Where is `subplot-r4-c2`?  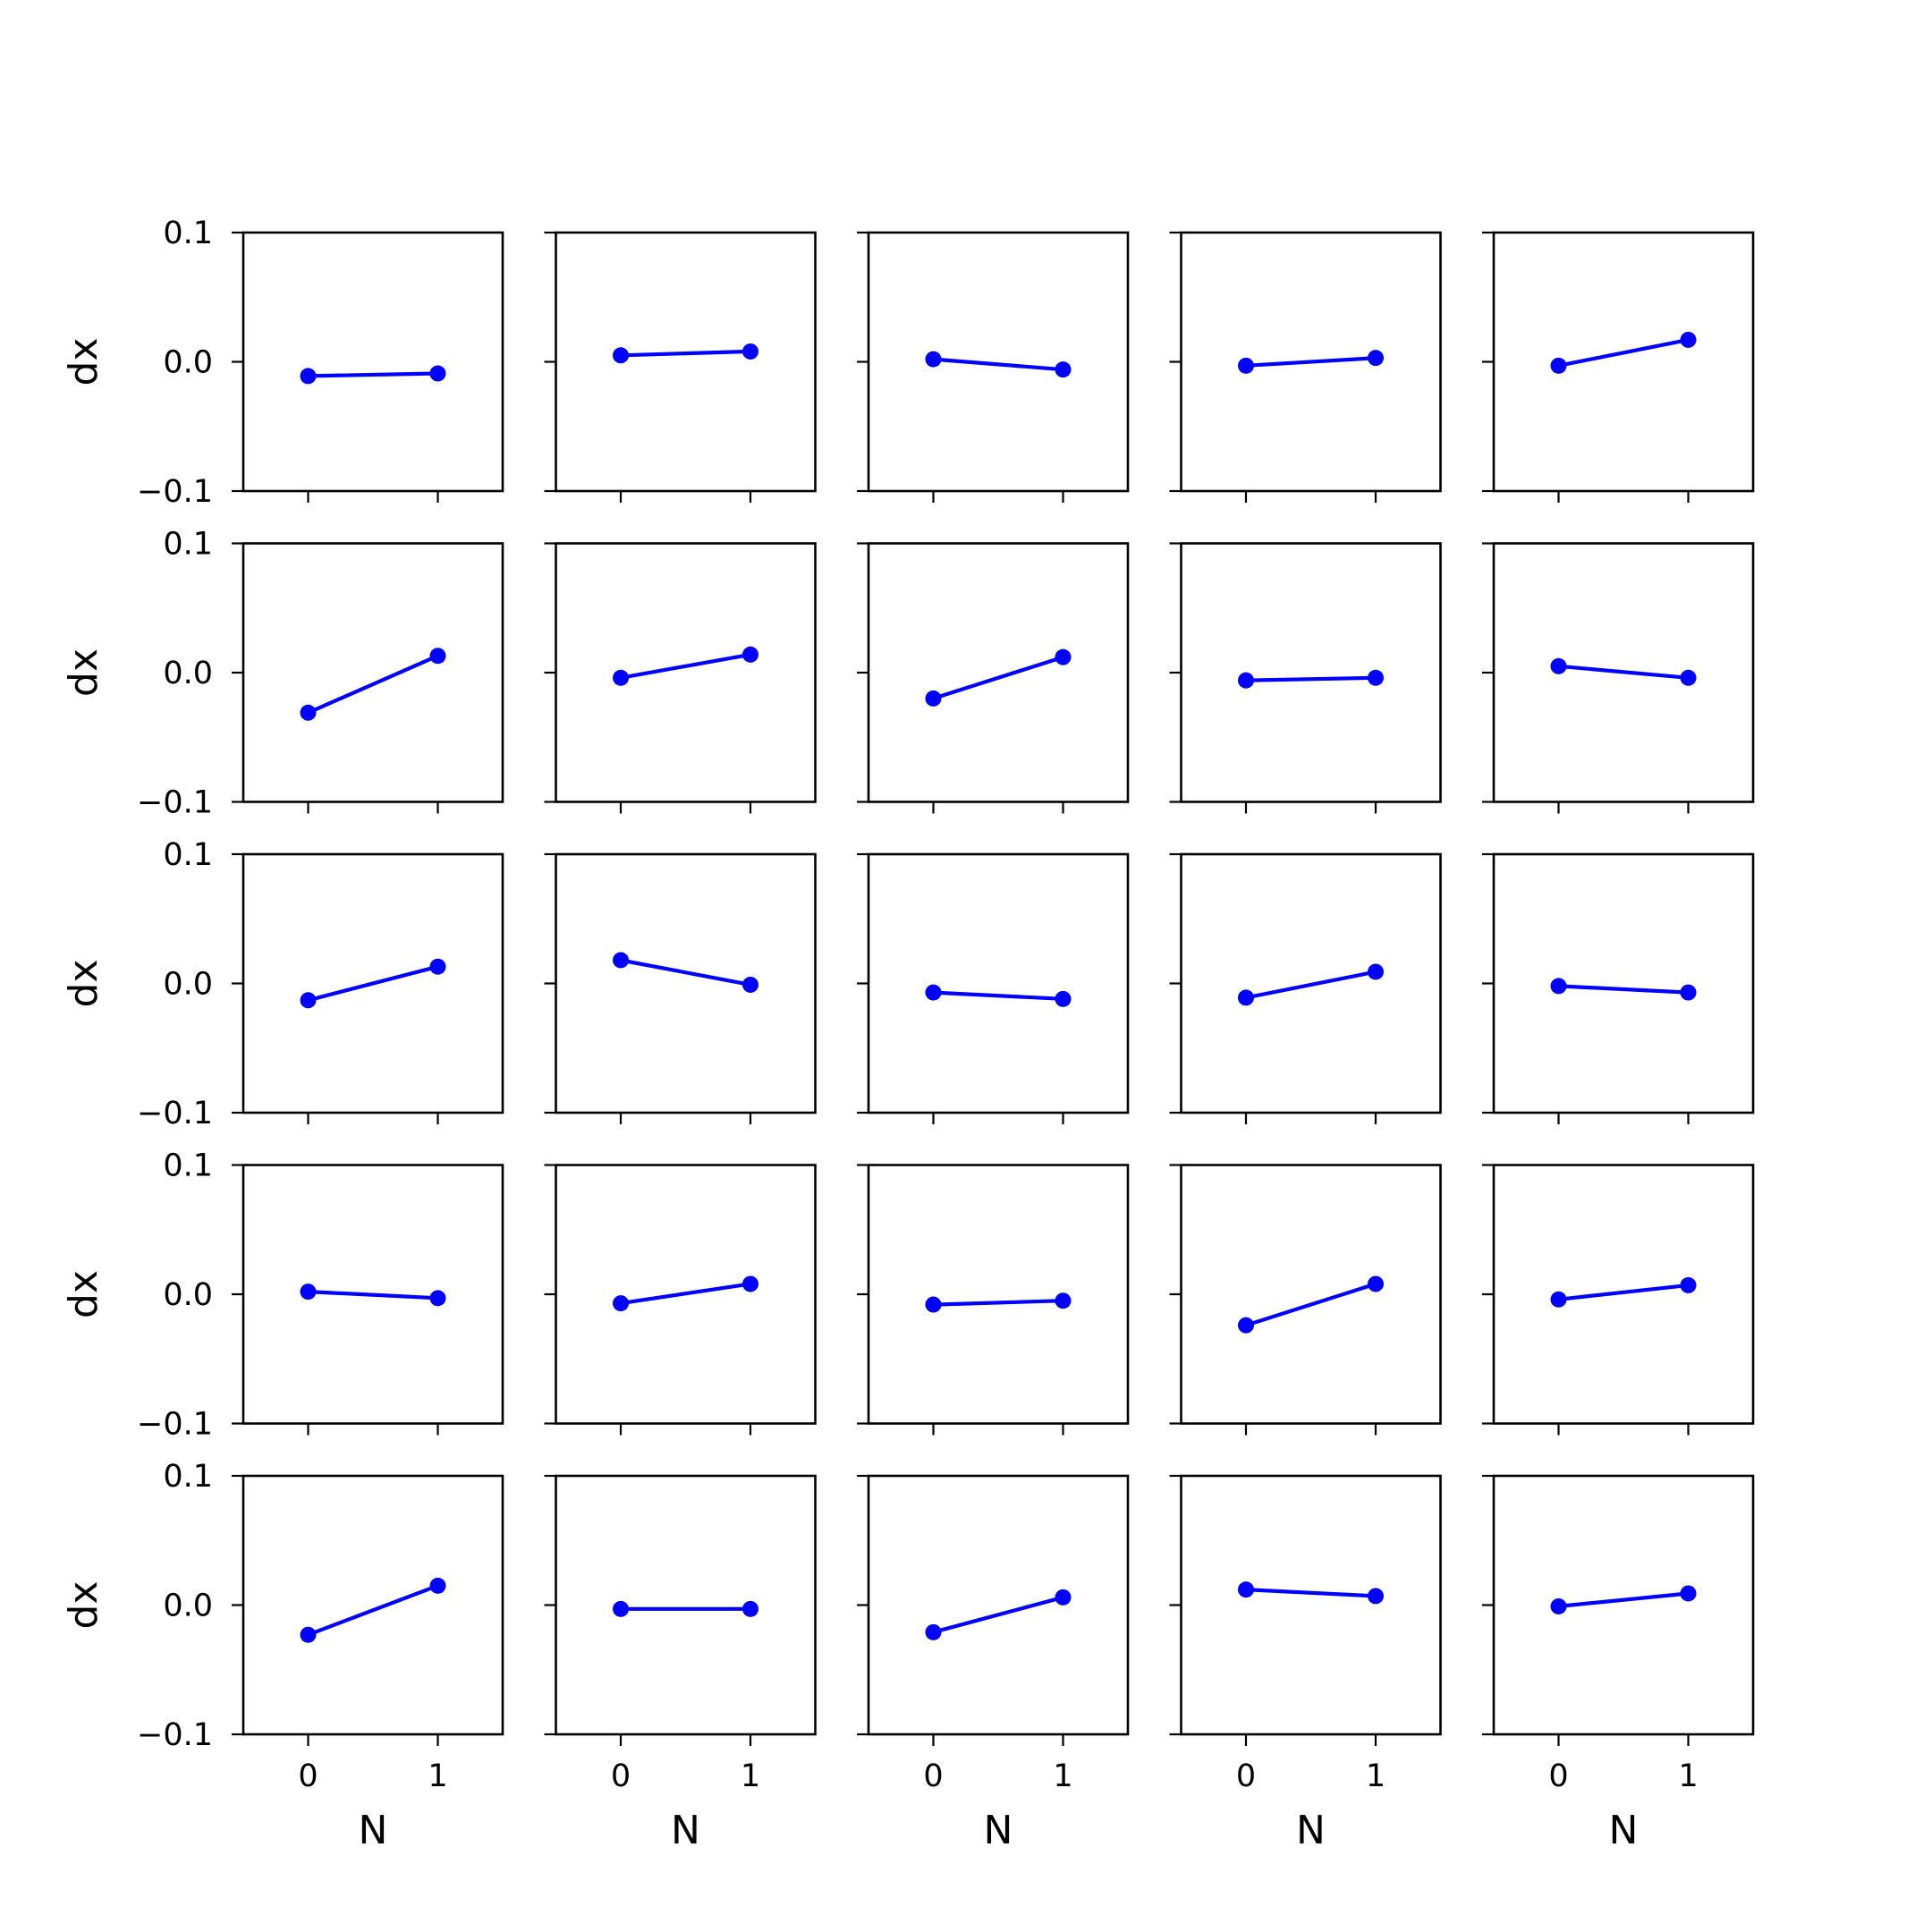 subplot-r4-c2 is located at coordinates (680, 1300).